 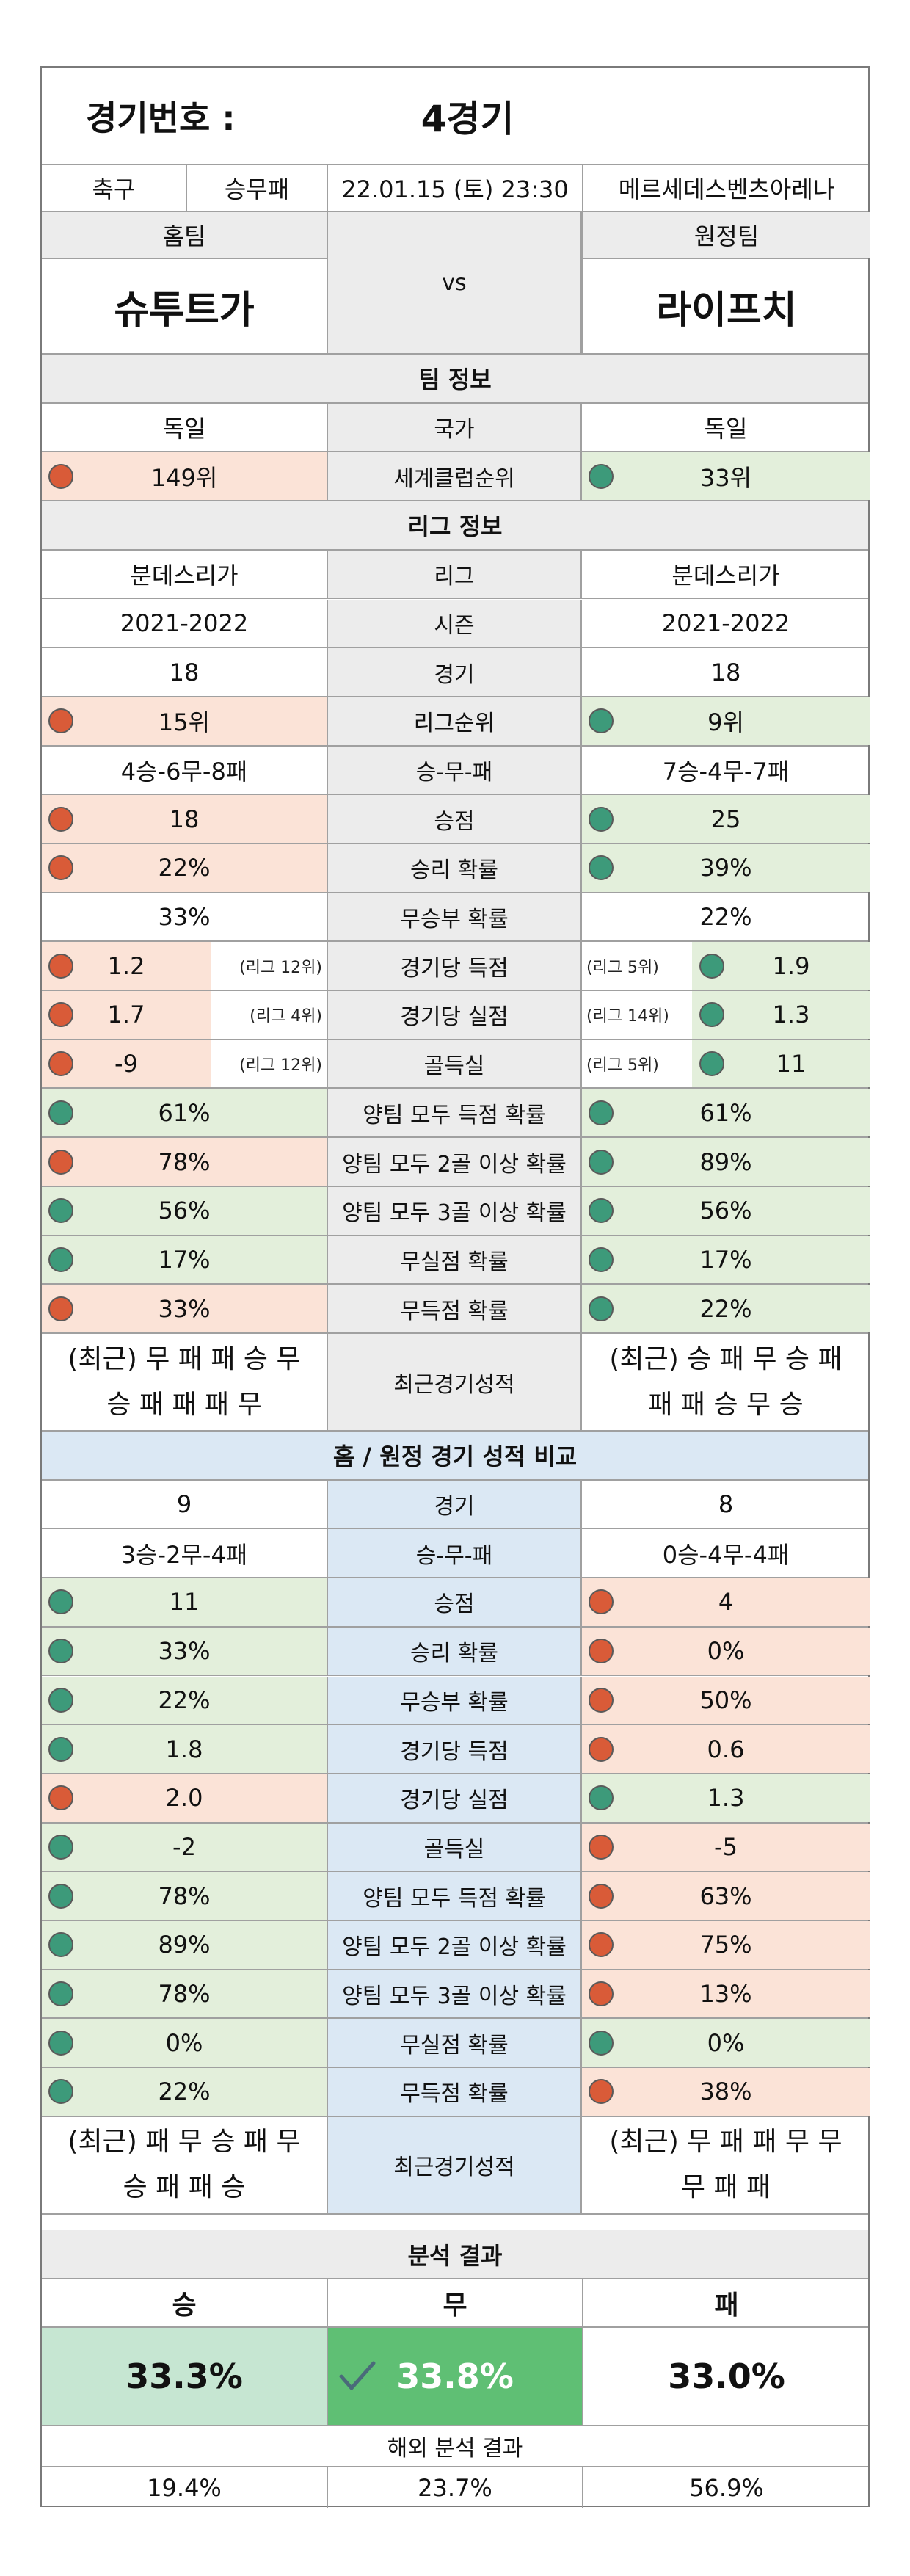 What do you see at coordinates (126, 1015) in the screenshot?
I see `home-value: 1.7` at bounding box center [126, 1015].